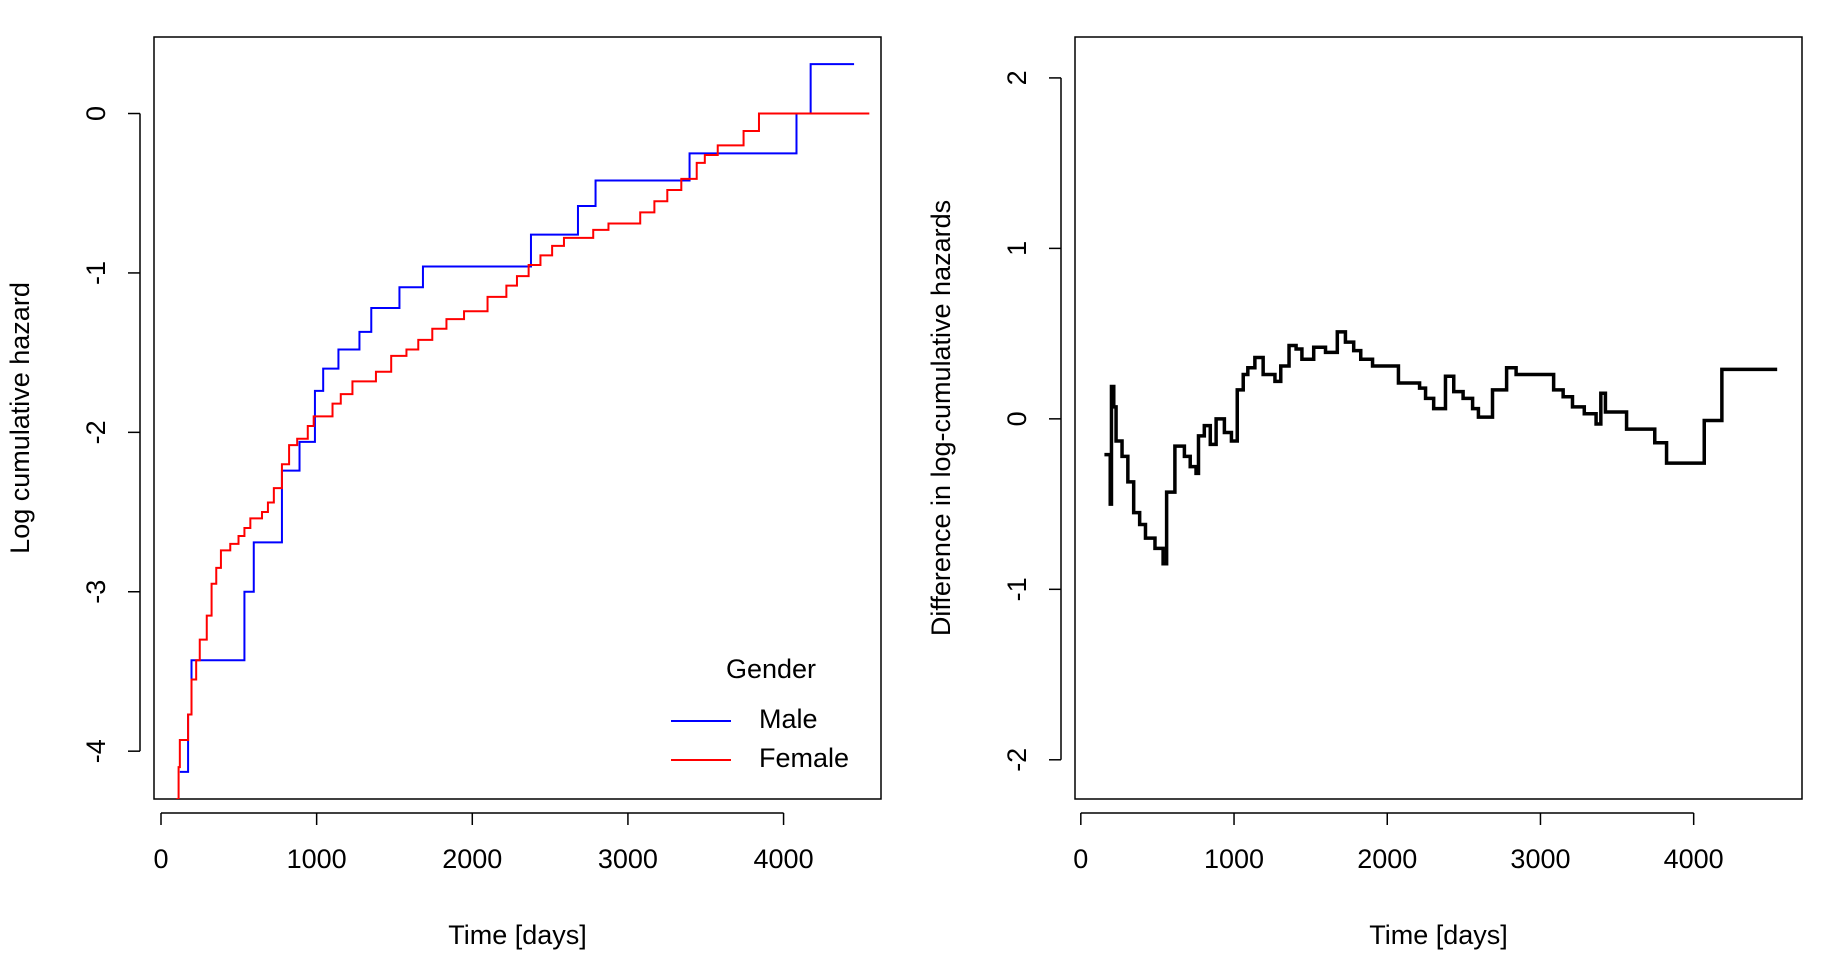 This screenshot has height=960, width=1824. What do you see at coordinates (1441, 448) in the screenshot?
I see `series-line` at bounding box center [1441, 448].